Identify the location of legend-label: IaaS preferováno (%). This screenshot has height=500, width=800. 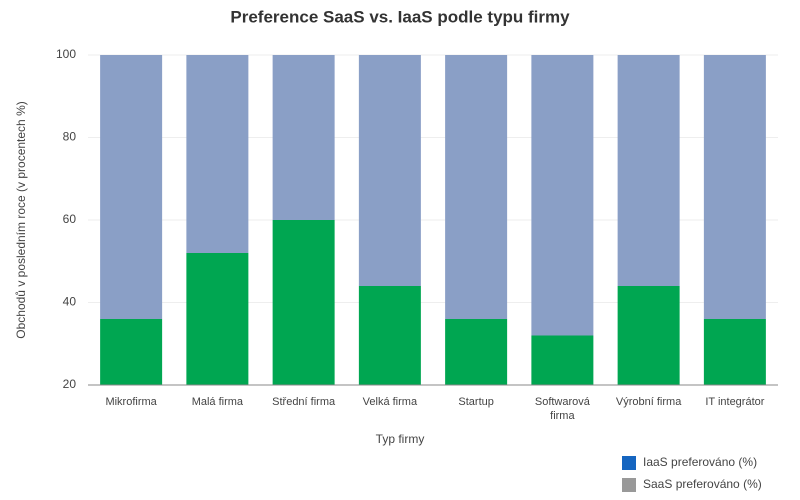
(700, 462).